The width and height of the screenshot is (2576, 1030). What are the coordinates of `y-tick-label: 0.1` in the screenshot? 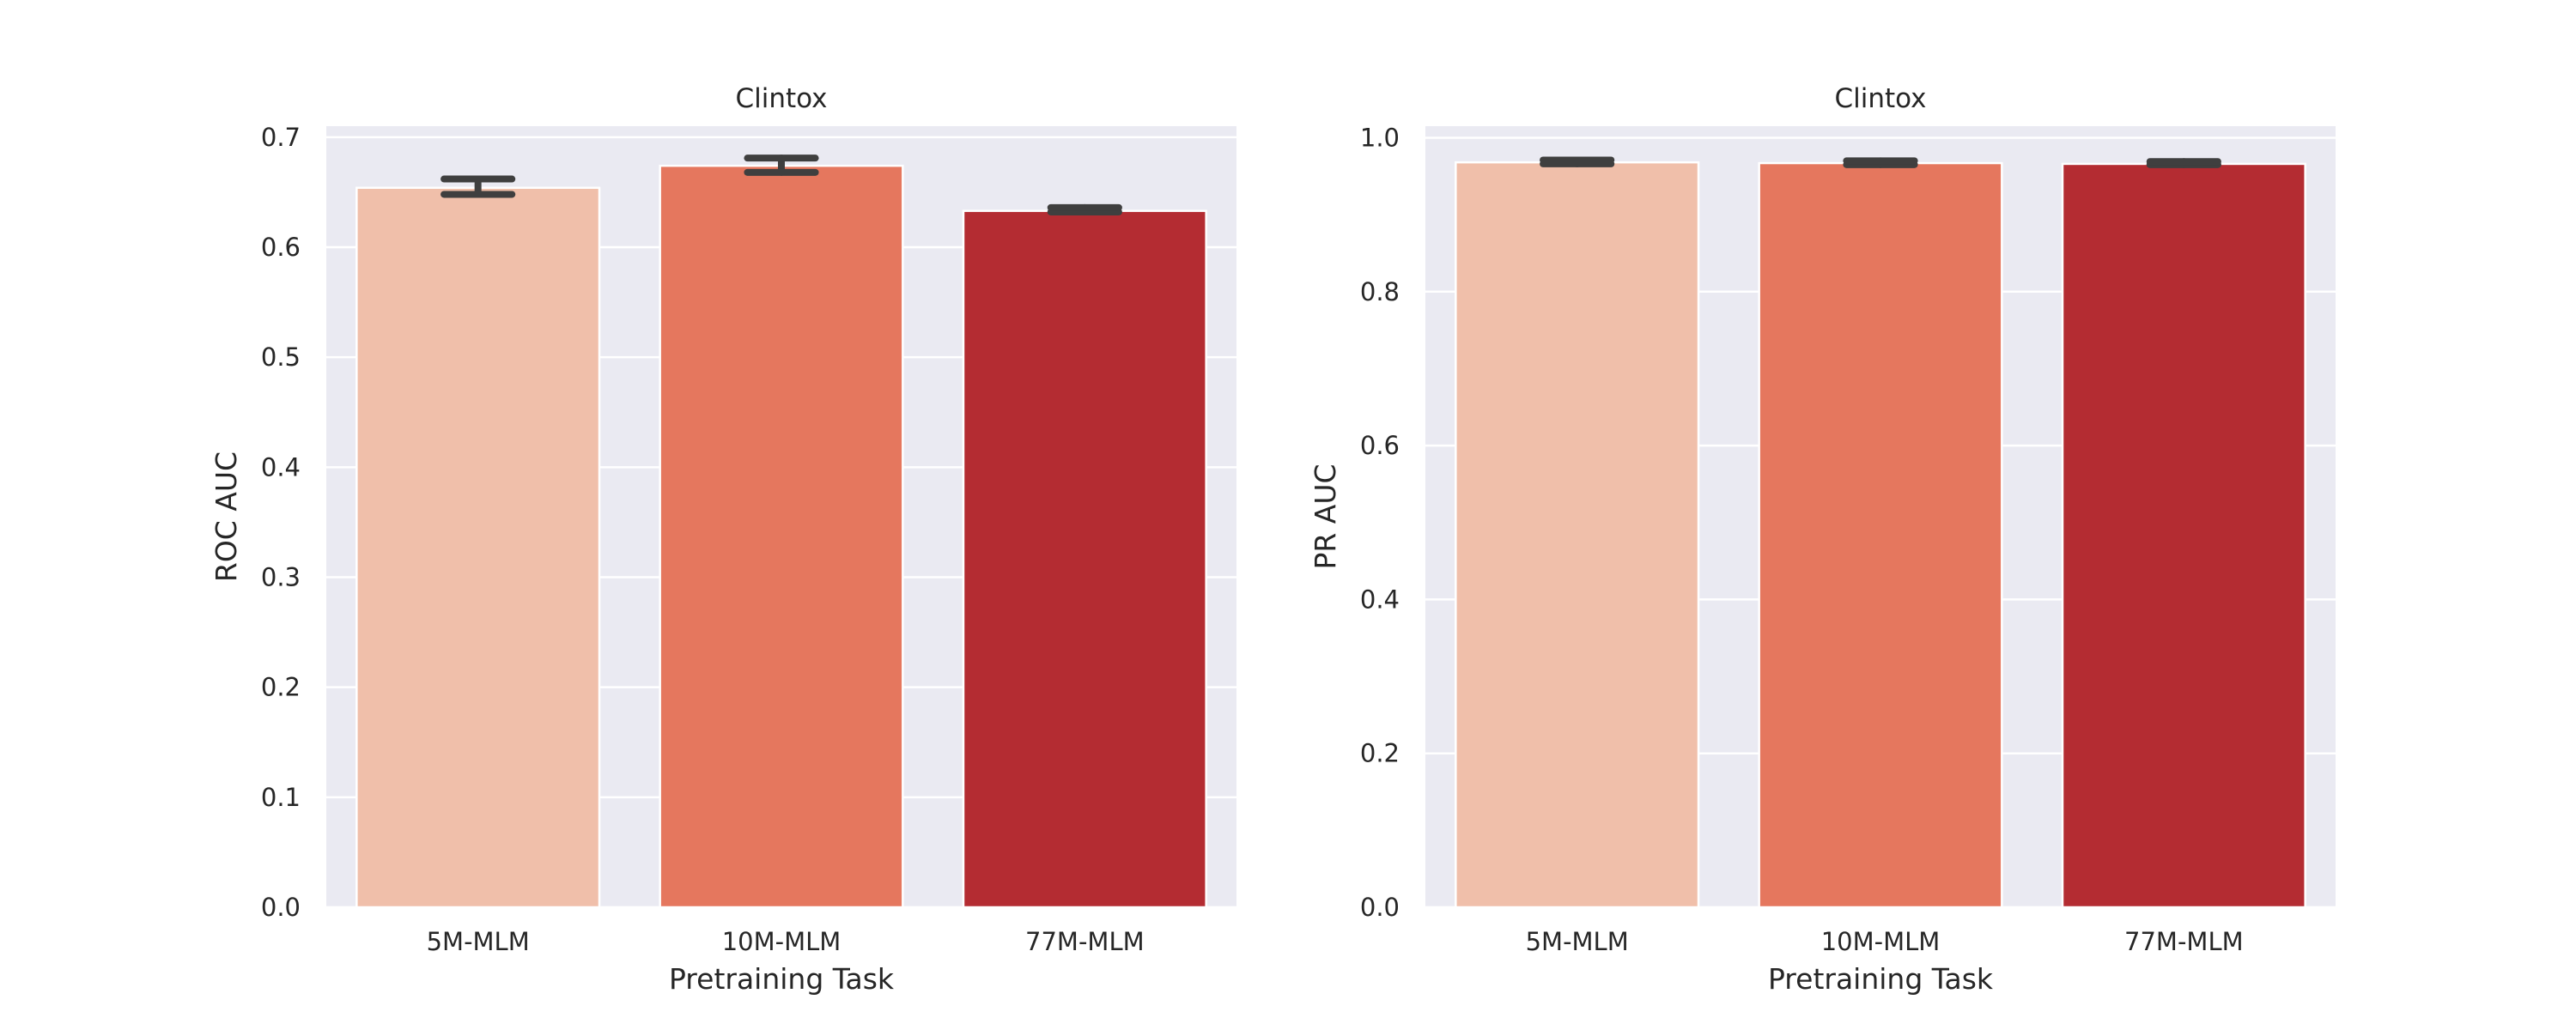 It's located at (281, 797).